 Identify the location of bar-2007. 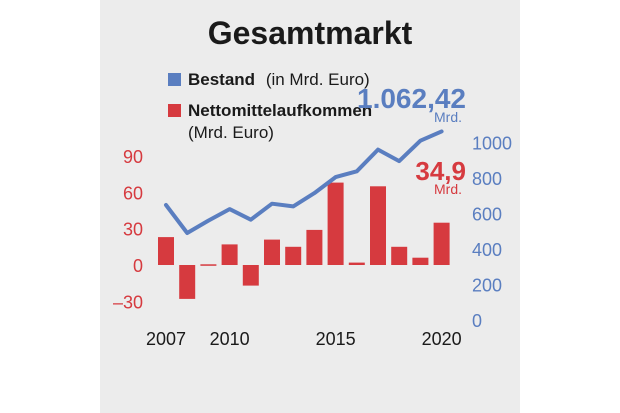
(166, 251).